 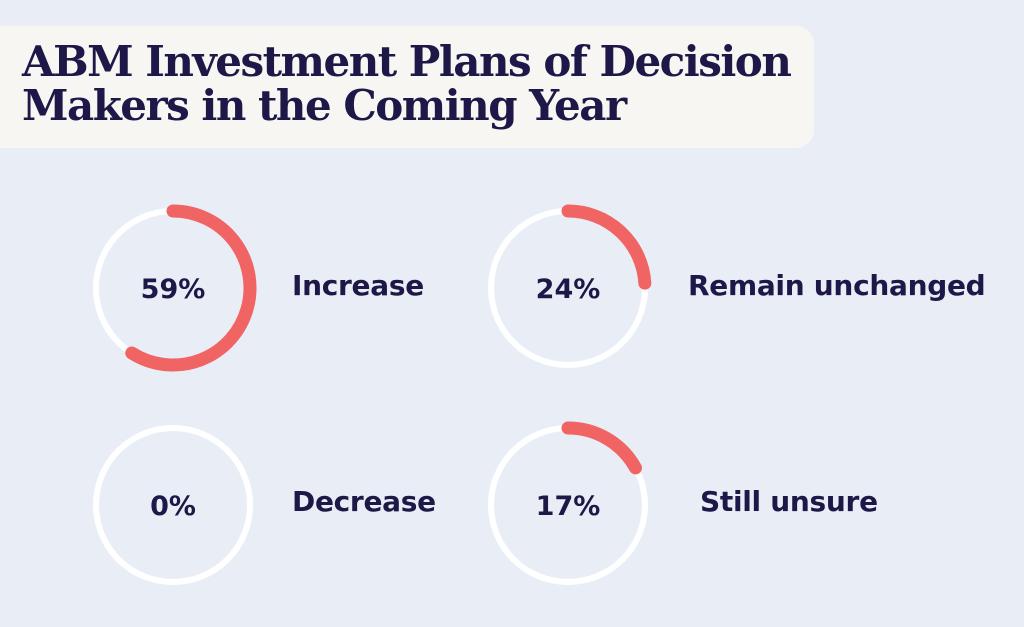 I want to click on value-label-increase: 59%, so click(x=173, y=289).